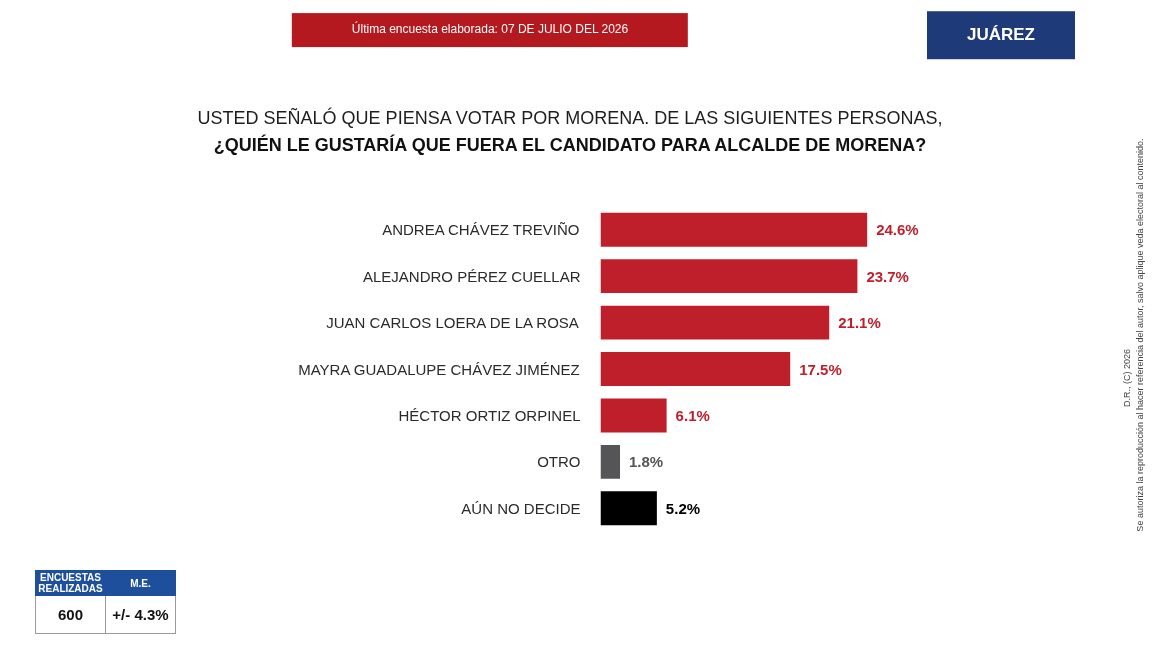  I want to click on text: +/- 4.3%, so click(140, 614).